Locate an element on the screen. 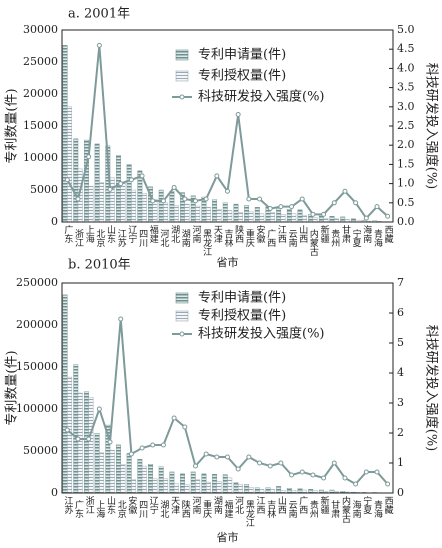 This screenshot has height=548, width=442. x-tick-label: 广西 is located at coordinates (270, 238).